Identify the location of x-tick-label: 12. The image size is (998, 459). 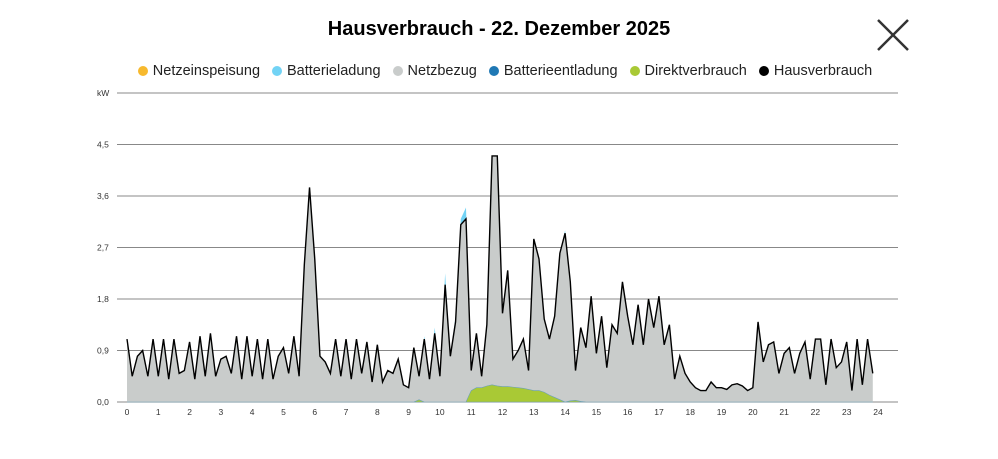
(503, 412).